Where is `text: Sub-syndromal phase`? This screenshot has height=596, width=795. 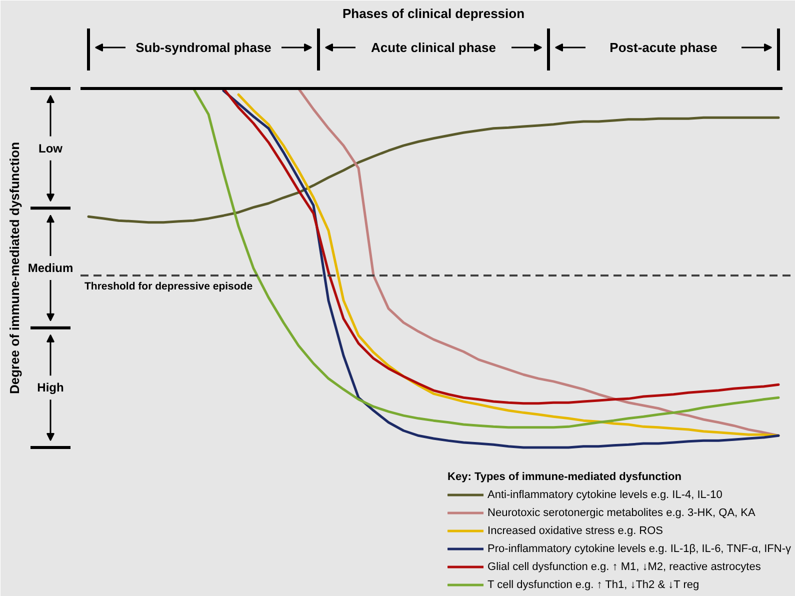
text: Sub-syndromal phase is located at coordinates (204, 47).